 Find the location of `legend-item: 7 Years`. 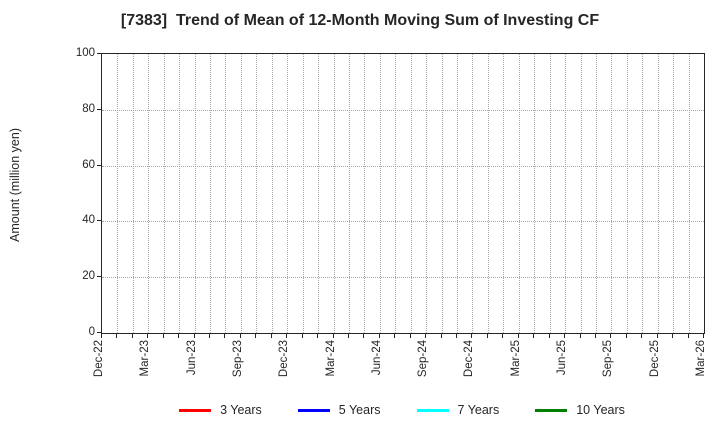

legend-item: 7 Years is located at coordinates (457, 410).